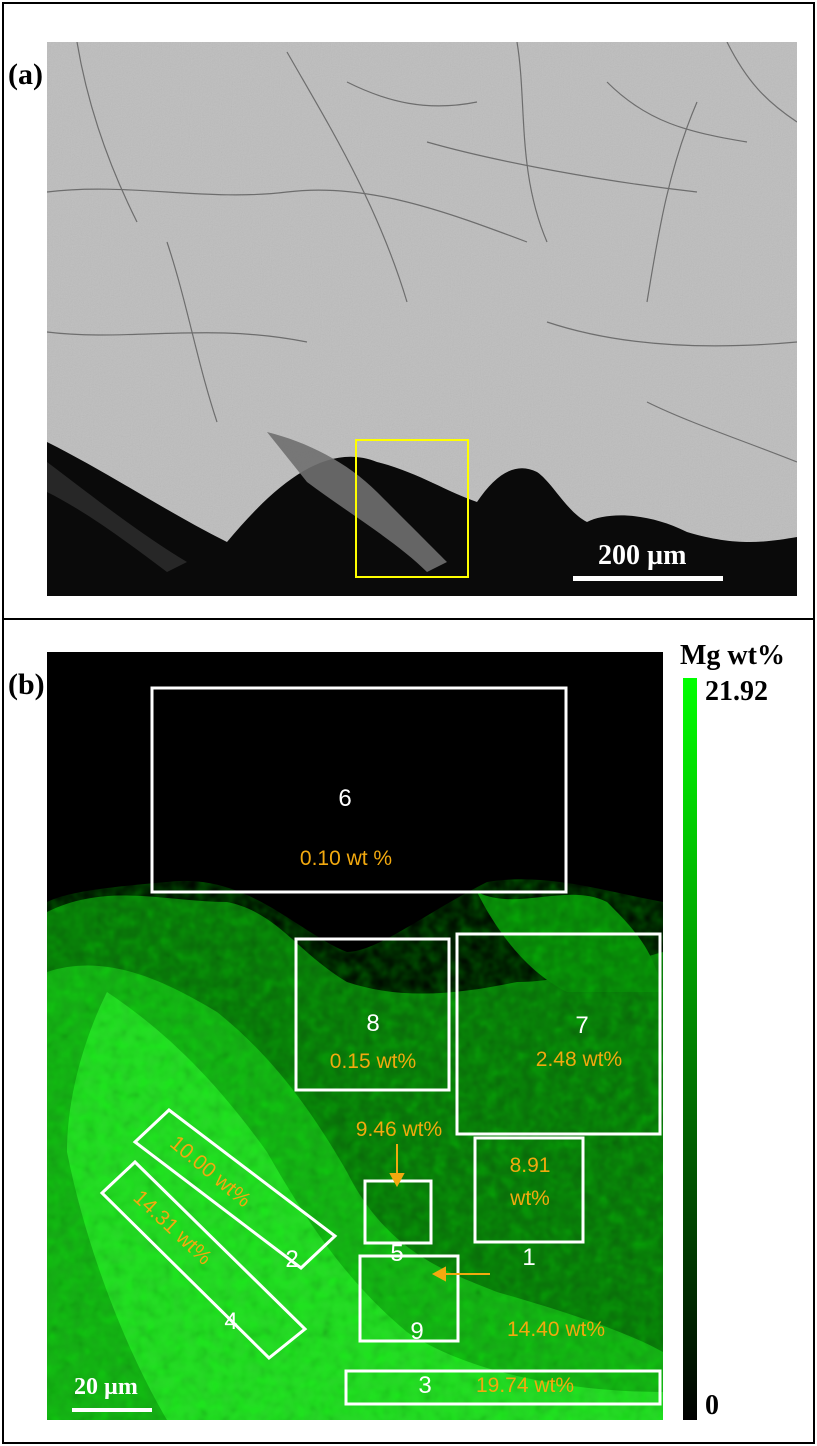 The height and width of the screenshot is (1446, 817). I want to click on scale-bar-a-label: 200 µm, so click(642, 555).